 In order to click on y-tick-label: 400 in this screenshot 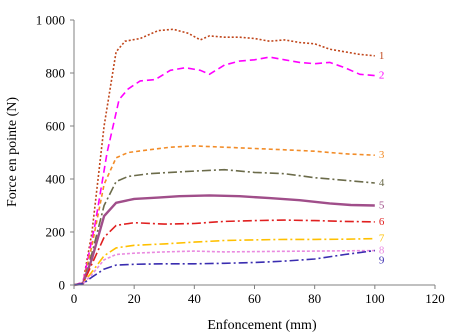, I will do `click(56, 179)`.